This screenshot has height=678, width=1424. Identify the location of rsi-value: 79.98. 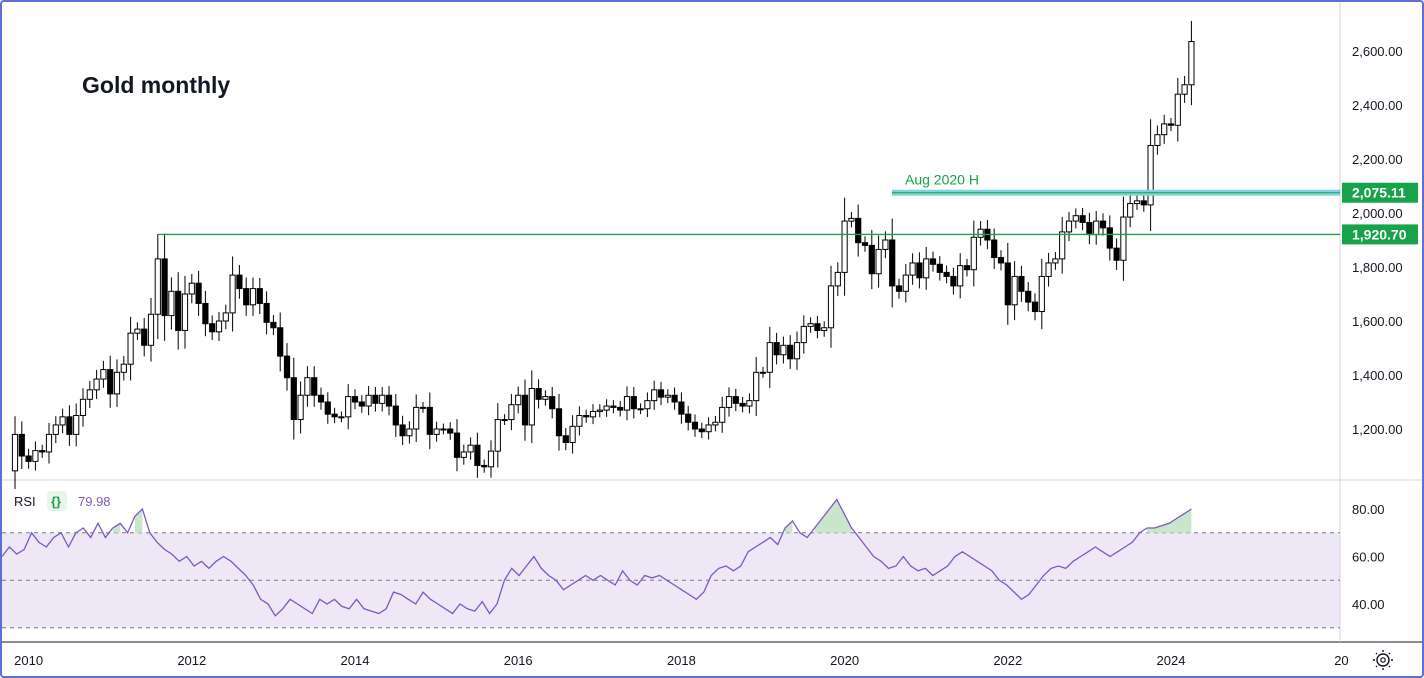
(94, 501).